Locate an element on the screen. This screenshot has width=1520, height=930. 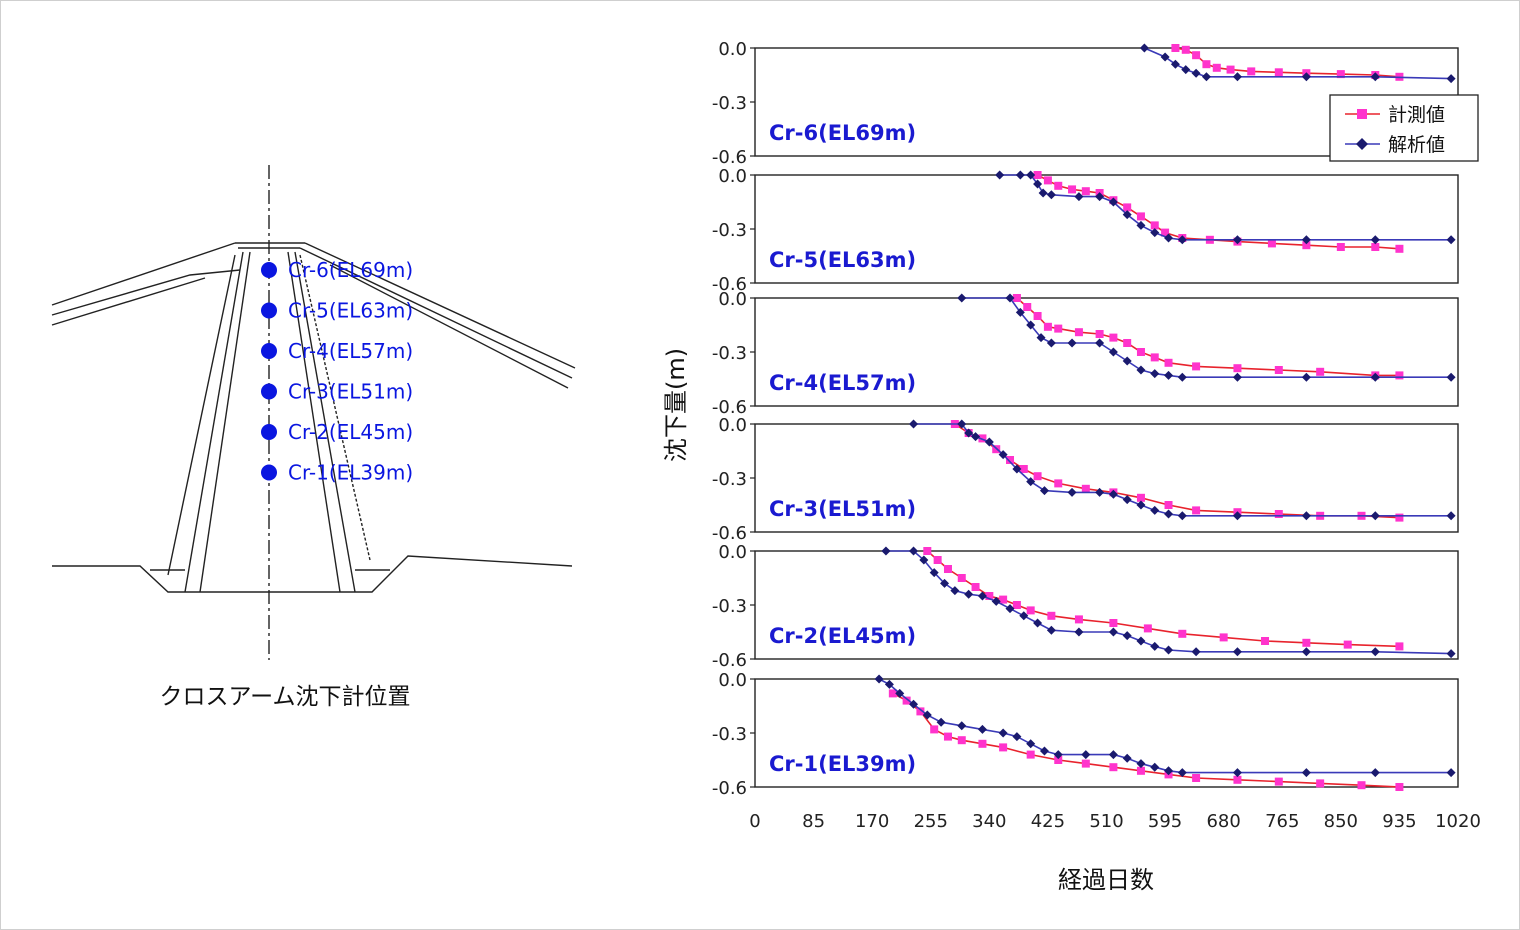
panel-title: Cr-2(EL45m) is located at coordinates (842, 636).